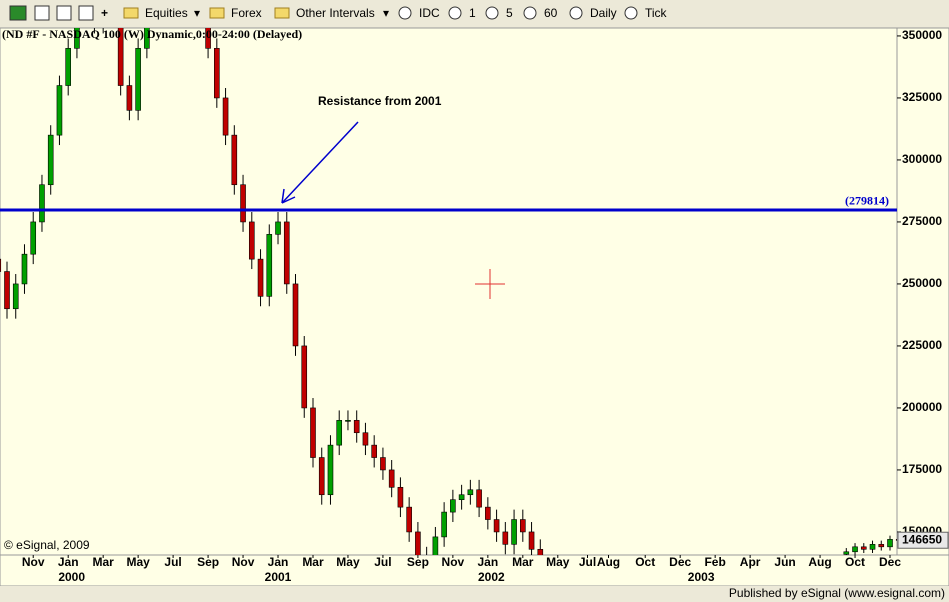 This screenshot has width=949, height=602. Describe the element at coordinates (138, 562) in the screenshot. I see `x-tick-label: May` at that location.